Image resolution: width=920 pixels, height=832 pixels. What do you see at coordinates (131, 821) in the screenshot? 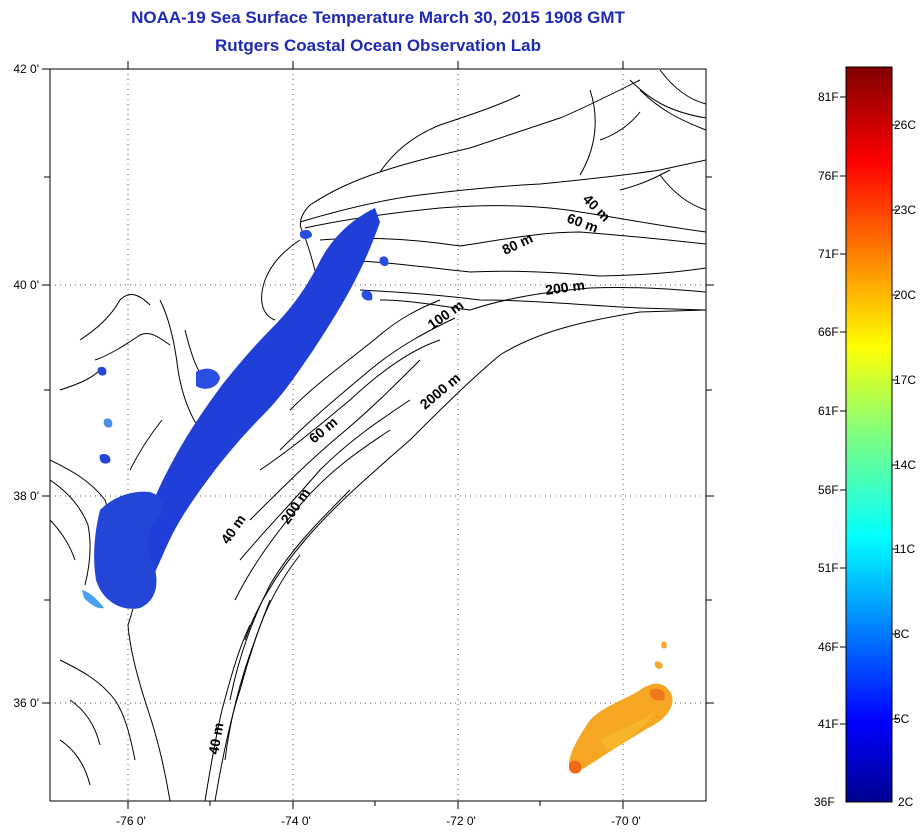
I see `lon-label: -76 0'` at bounding box center [131, 821].